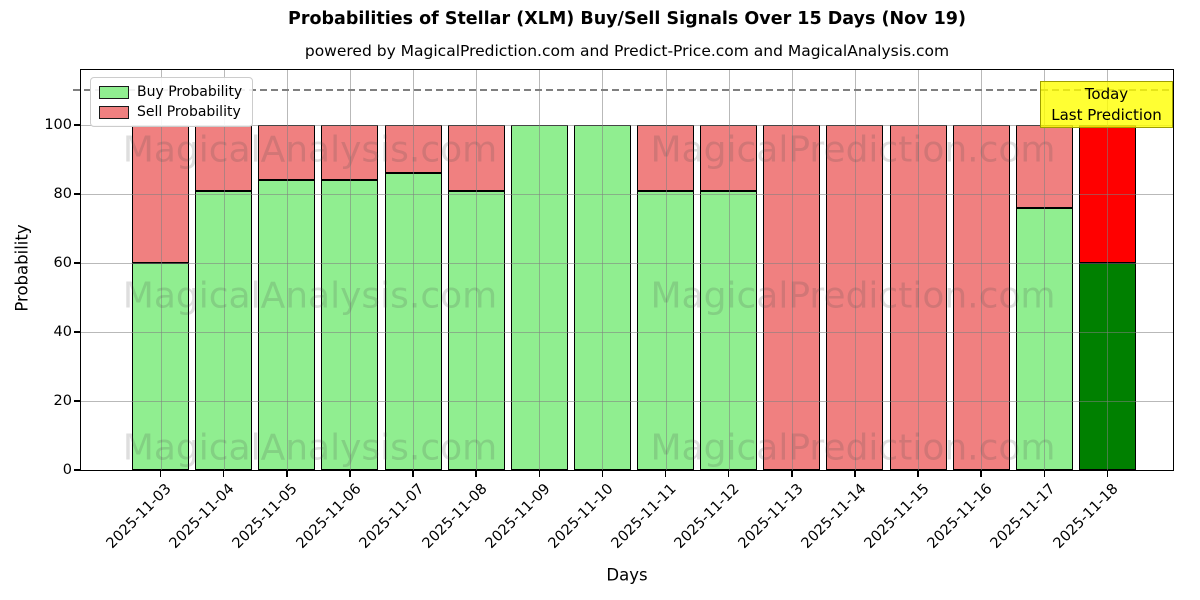  Describe the element at coordinates (62, 400) in the screenshot. I see `y-tick-label: 20` at that location.